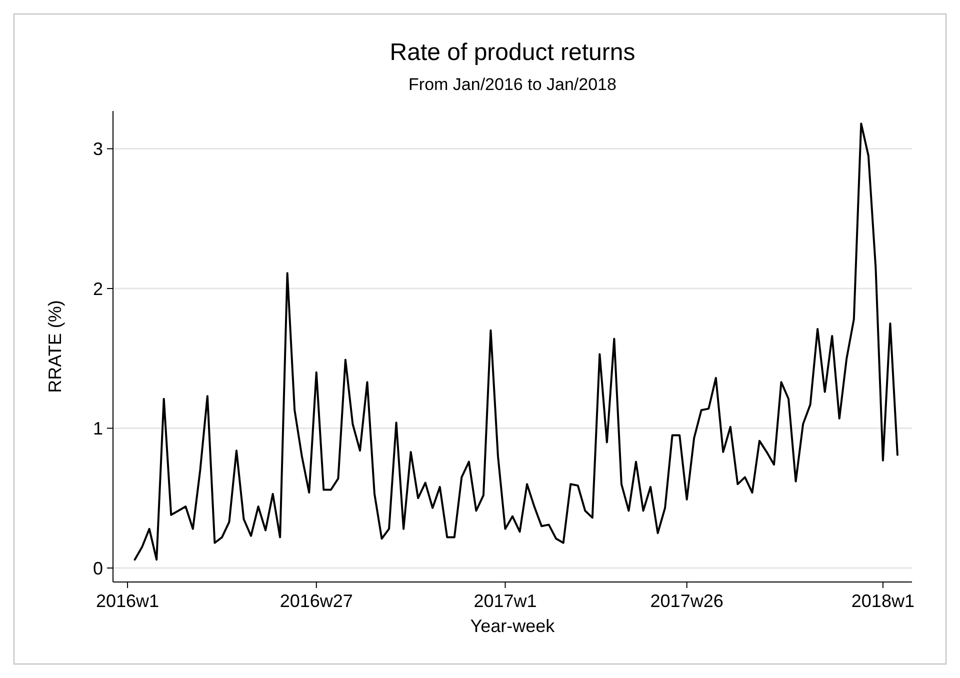 Image resolution: width=960 pixels, height=678 pixels. I want to click on x-tick-label: 2016w1, so click(128, 601).